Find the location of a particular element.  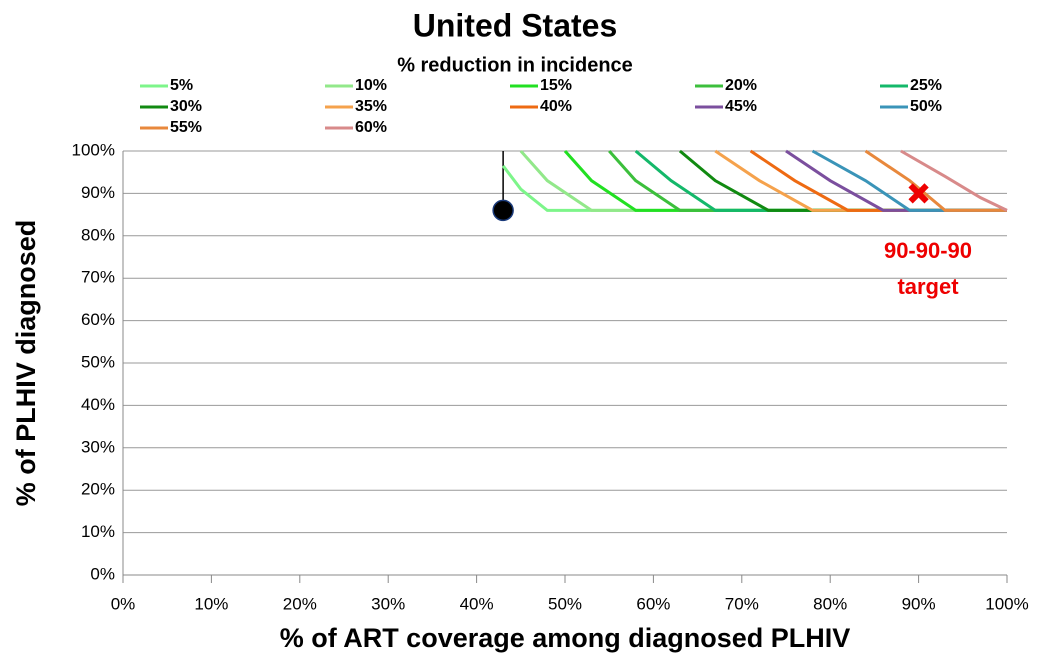

target-label: target is located at coordinates (928, 286).